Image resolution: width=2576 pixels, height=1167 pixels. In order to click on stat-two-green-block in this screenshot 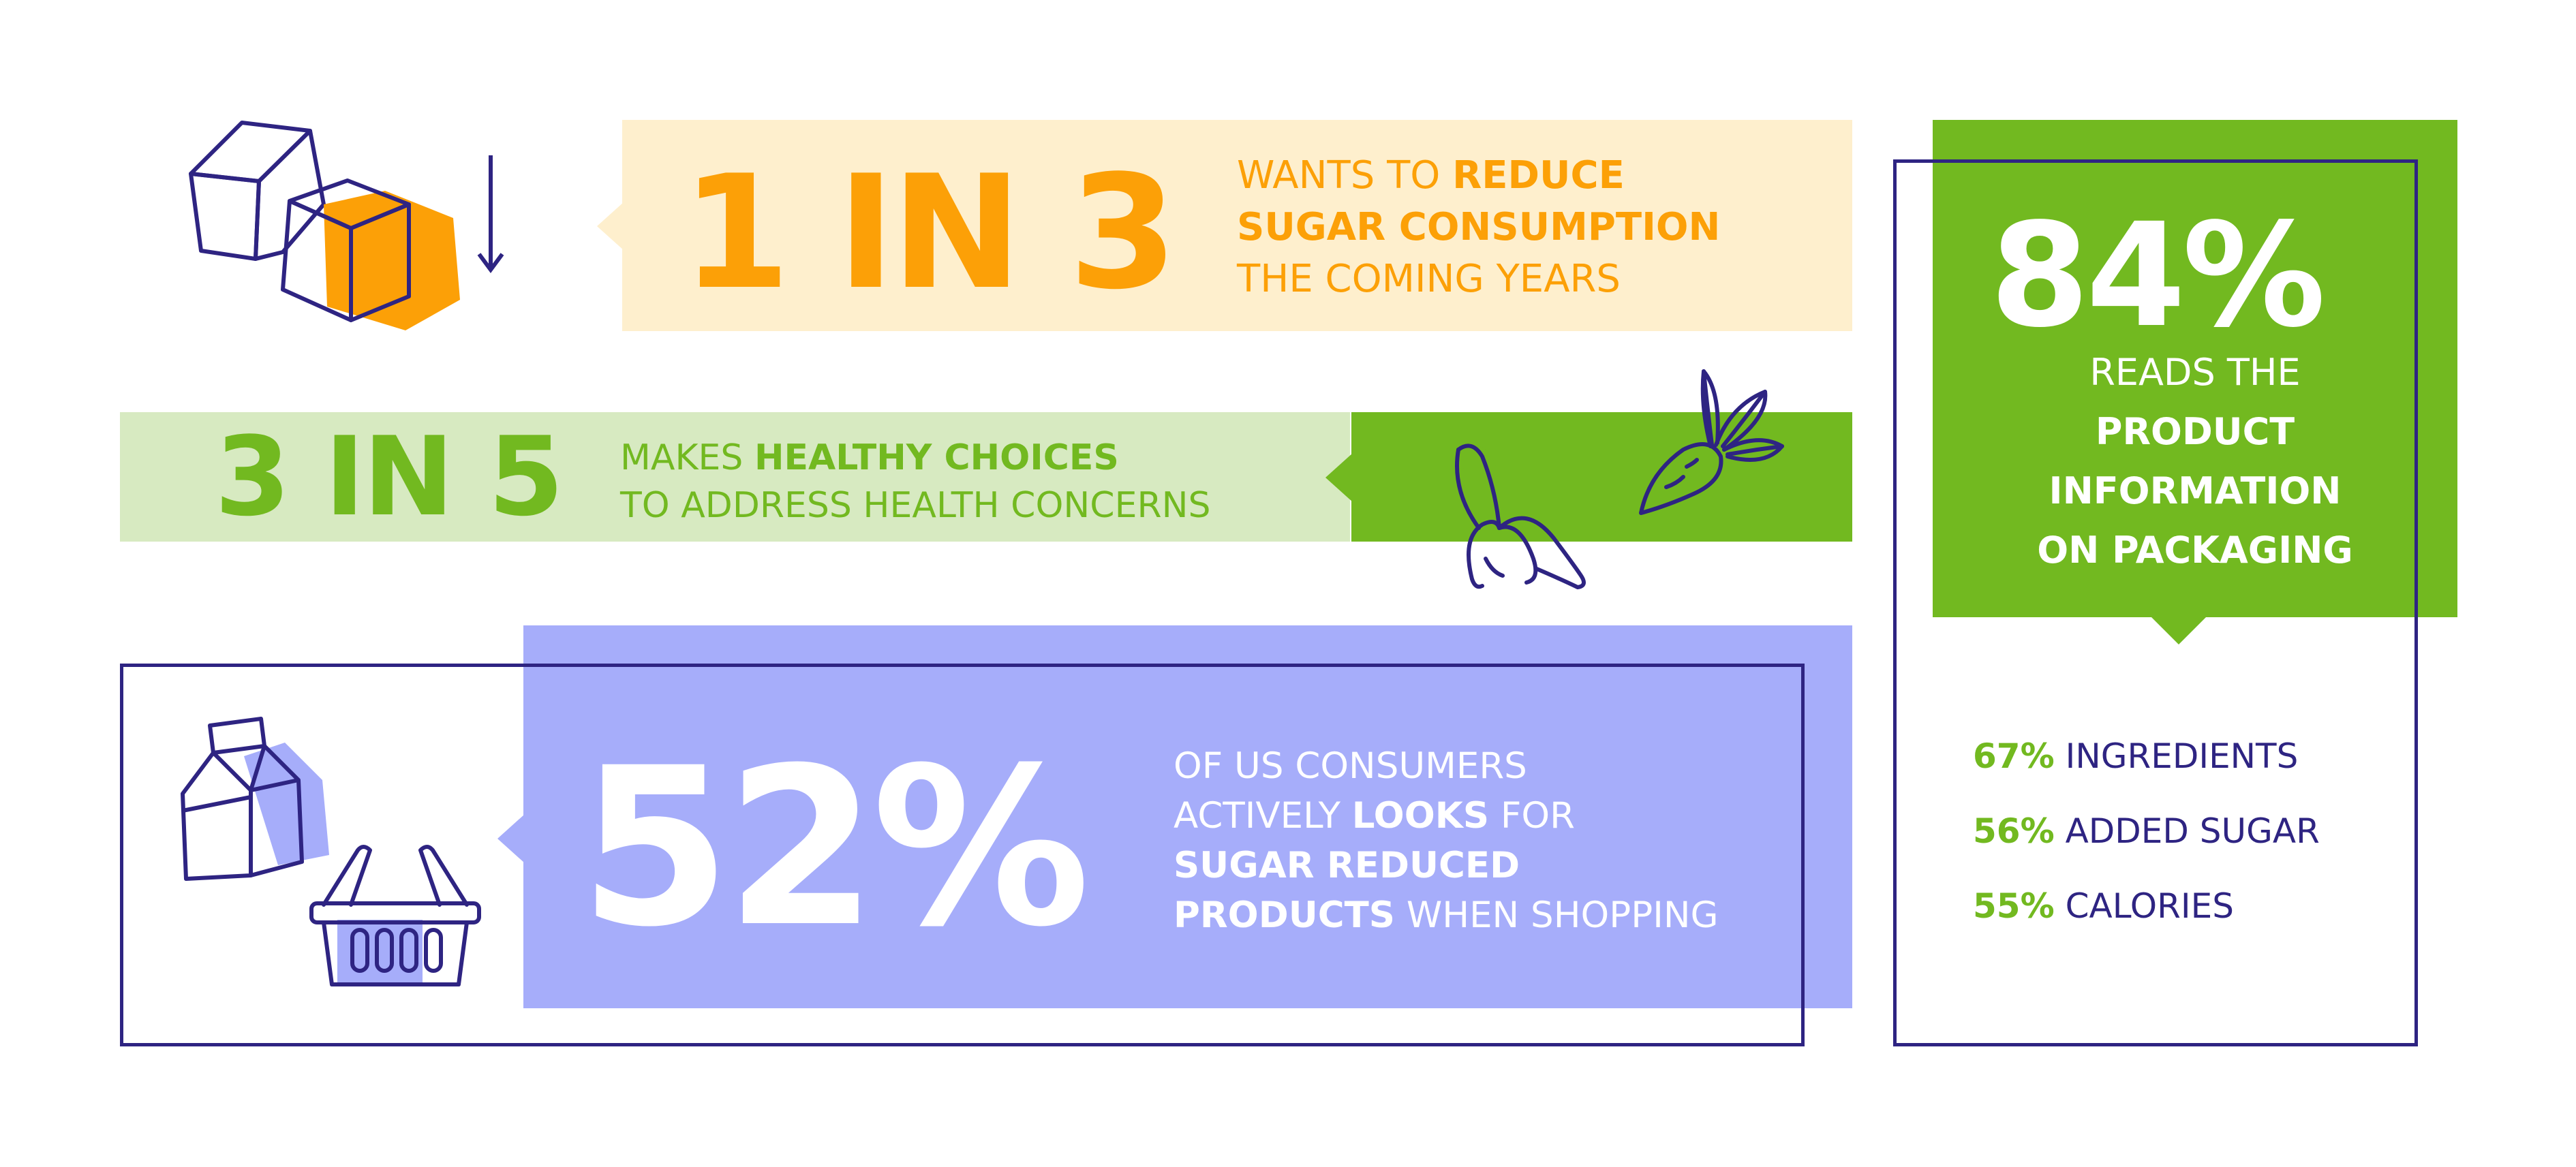, I will do `click(1601, 477)`.